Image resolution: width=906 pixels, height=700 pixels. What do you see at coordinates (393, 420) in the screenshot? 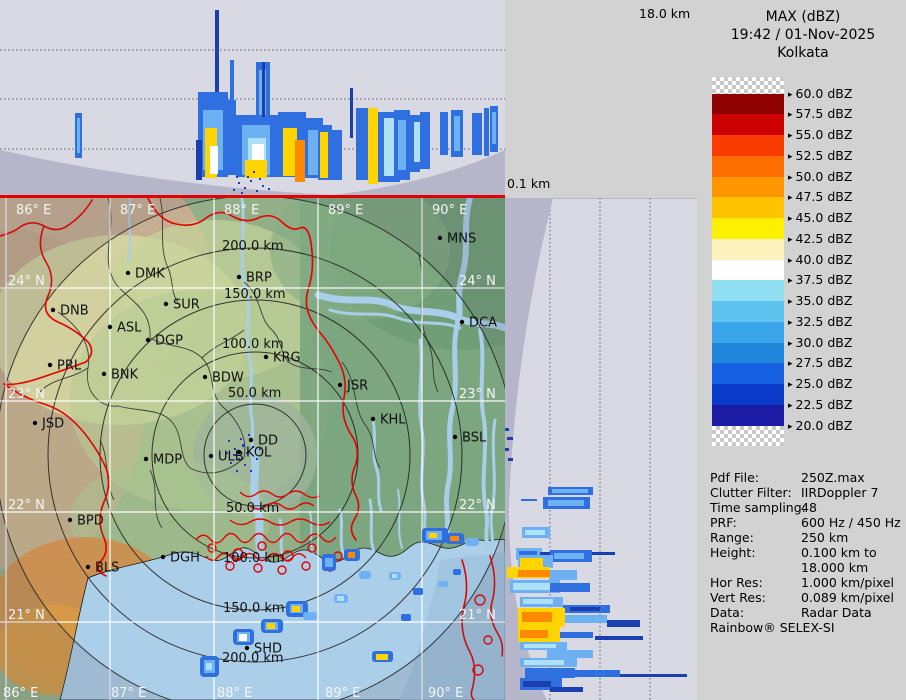
I see `city-label: KHL` at bounding box center [393, 420].